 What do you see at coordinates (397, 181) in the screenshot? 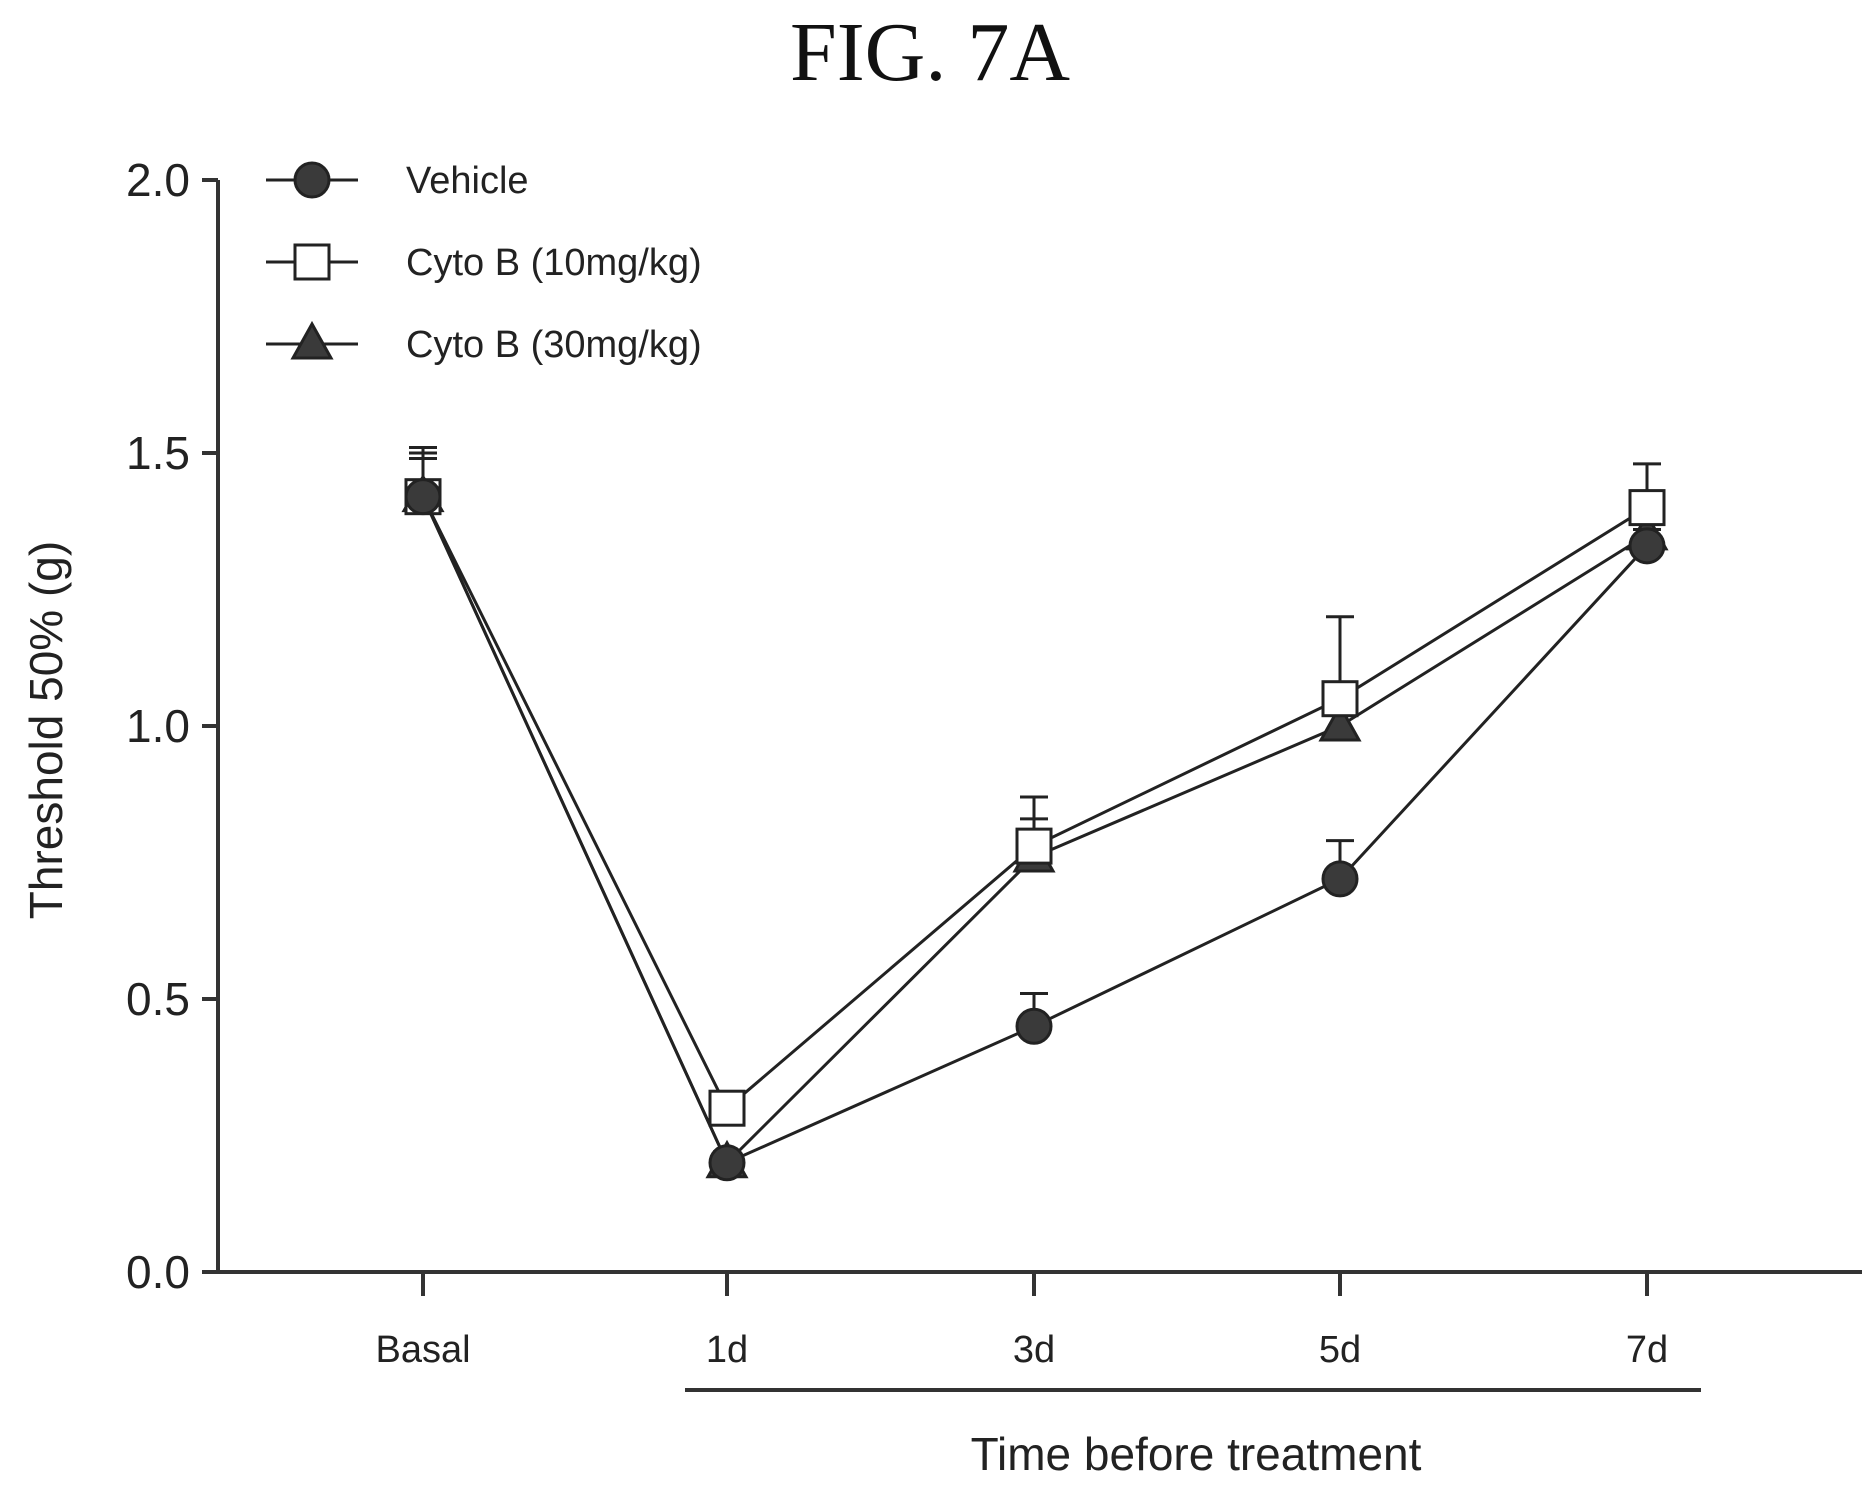
I see `legend-entry: Vehicle` at bounding box center [397, 181].